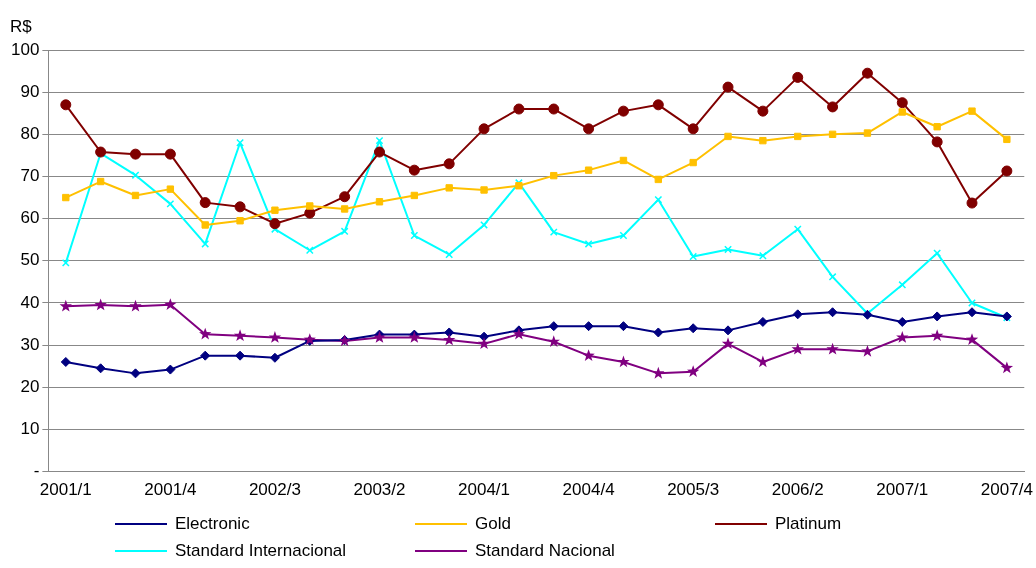 Image resolution: width=1036 pixels, height=568 pixels. What do you see at coordinates (30, 91) in the screenshot?
I see `y-tick-label: 90` at bounding box center [30, 91].